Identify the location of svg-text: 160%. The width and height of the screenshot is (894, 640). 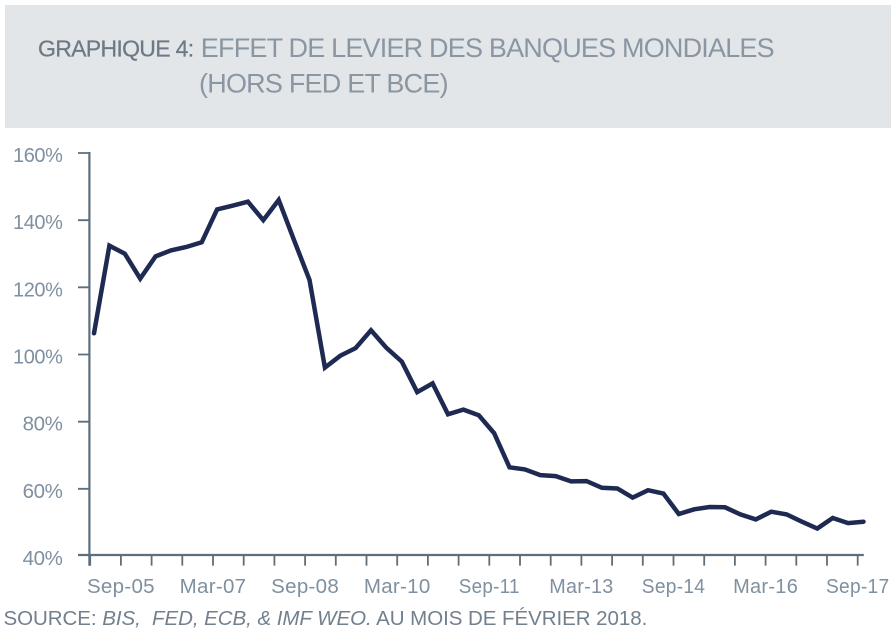
(38, 155).